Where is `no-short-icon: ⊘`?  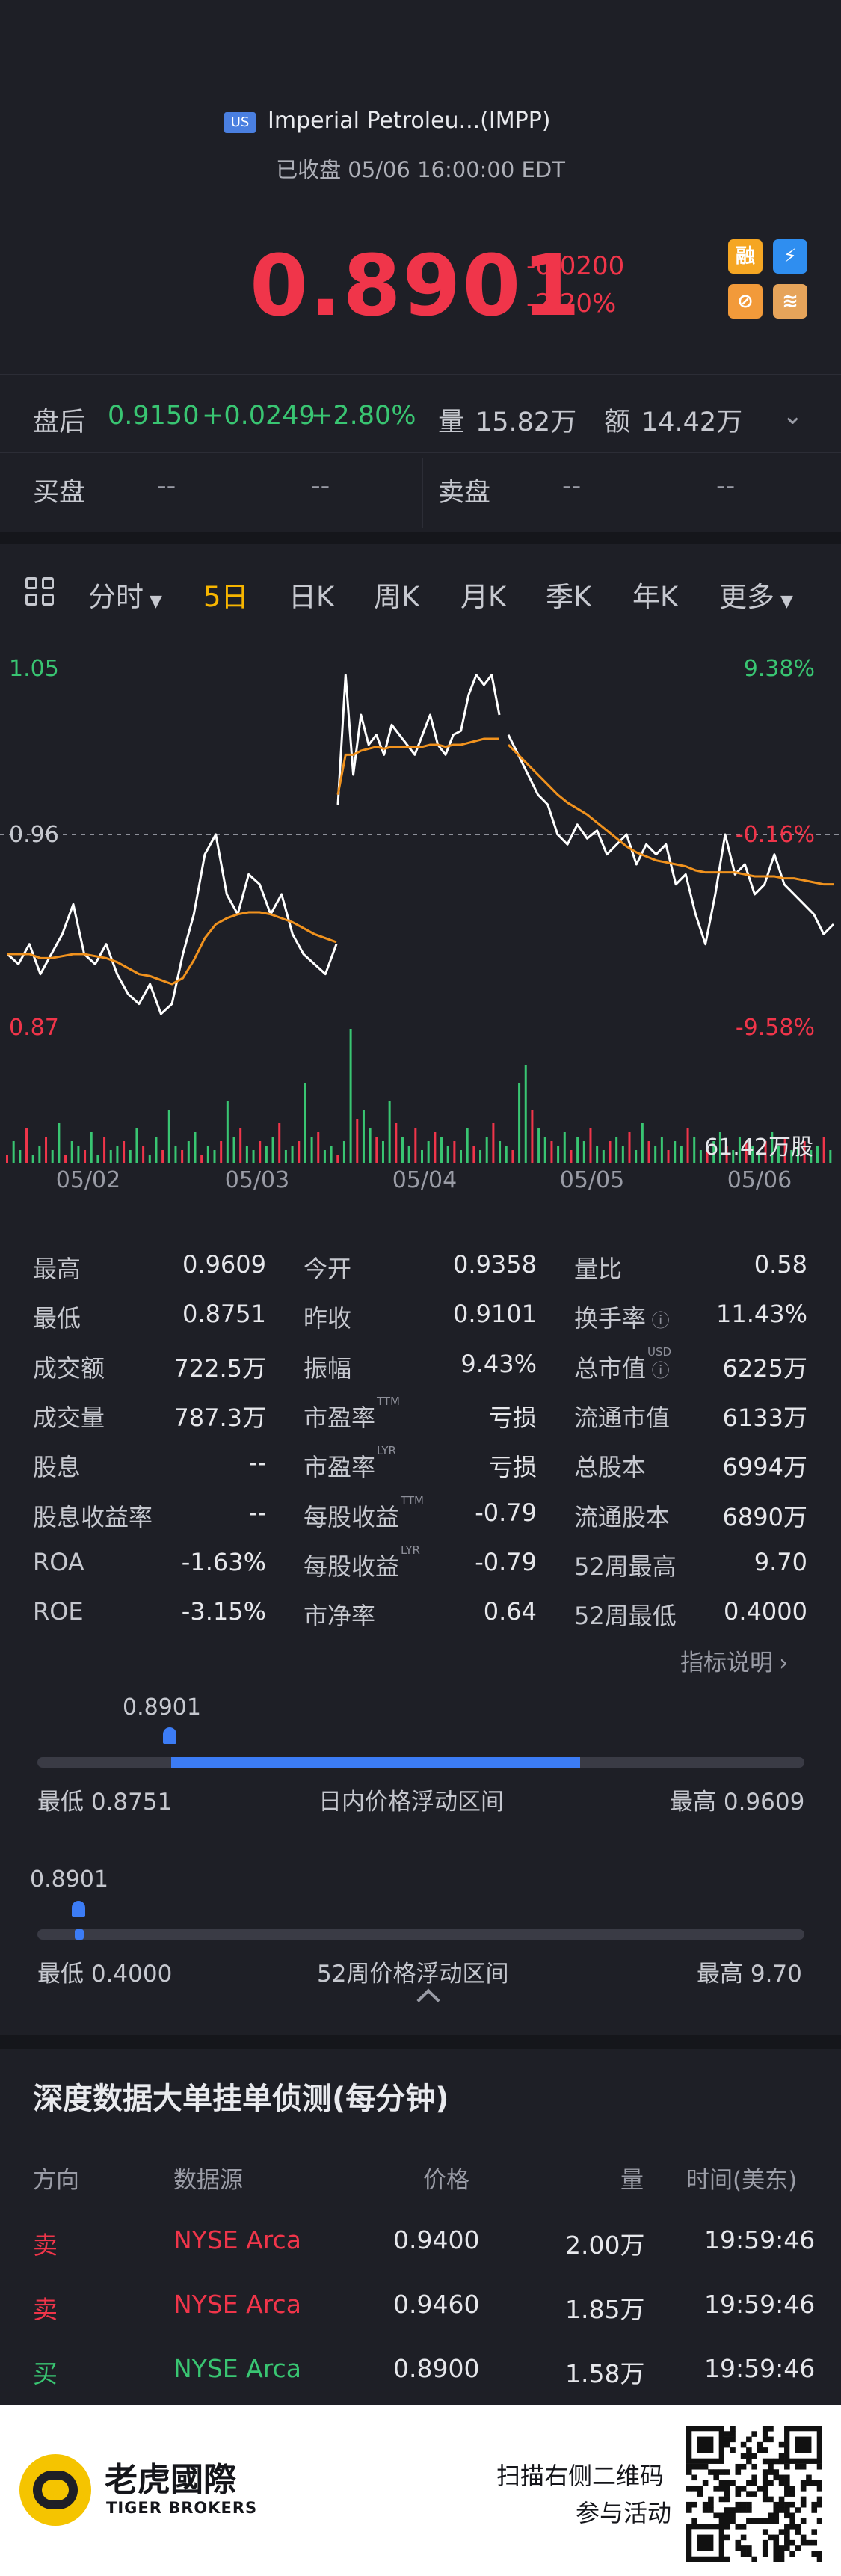 no-short-icon: ⊘ is located at coordinates (745, 301).